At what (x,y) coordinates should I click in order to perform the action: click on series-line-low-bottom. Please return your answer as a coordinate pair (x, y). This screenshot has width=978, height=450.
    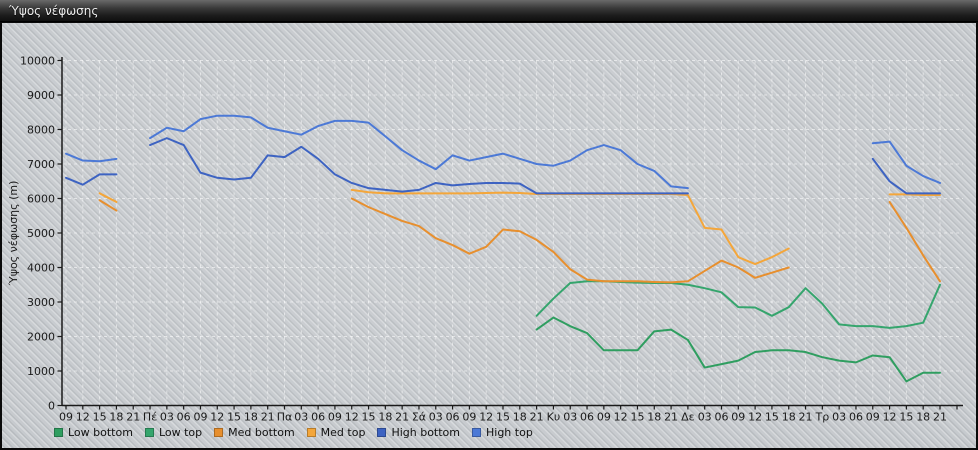
    Looking at the image, I should click on (738, 349).